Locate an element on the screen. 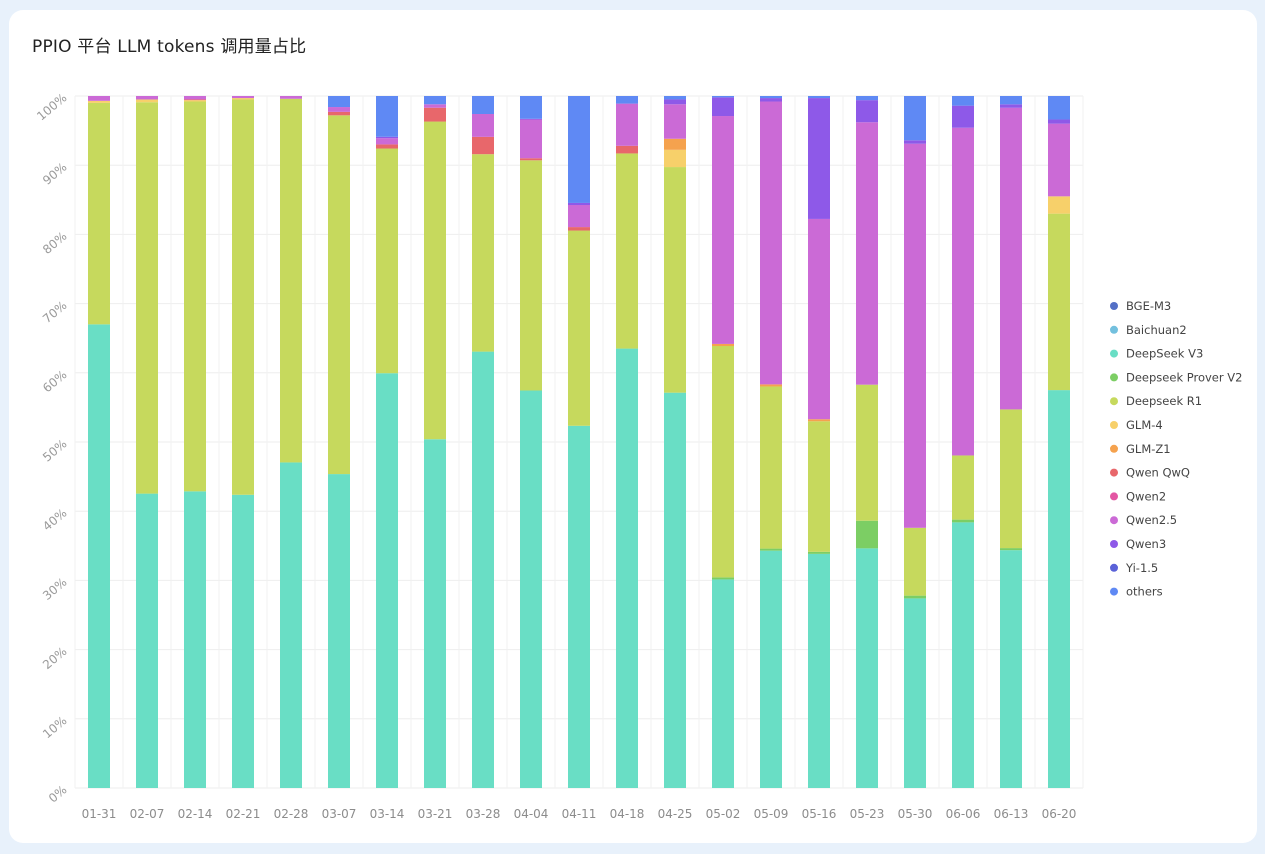 This screenshot has height=854, width=1265. legend-item-qwen-qwq: Qwen QwQ is located at coordinates (1150, 473).